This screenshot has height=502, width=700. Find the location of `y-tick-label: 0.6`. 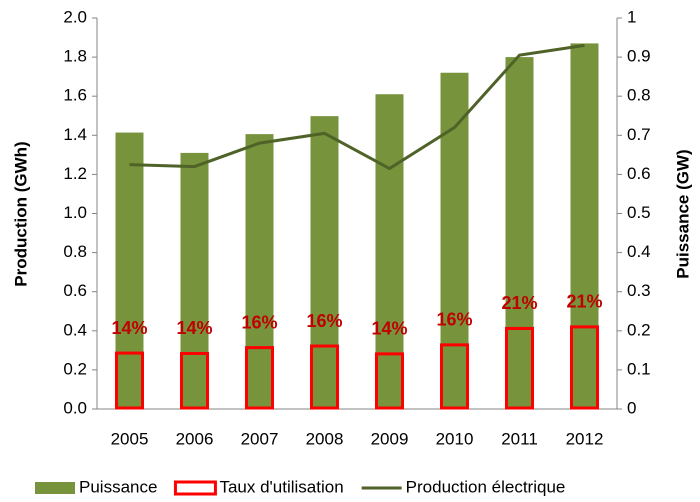

y-tick-label: 0.6 is located at coordinates (75, 290).